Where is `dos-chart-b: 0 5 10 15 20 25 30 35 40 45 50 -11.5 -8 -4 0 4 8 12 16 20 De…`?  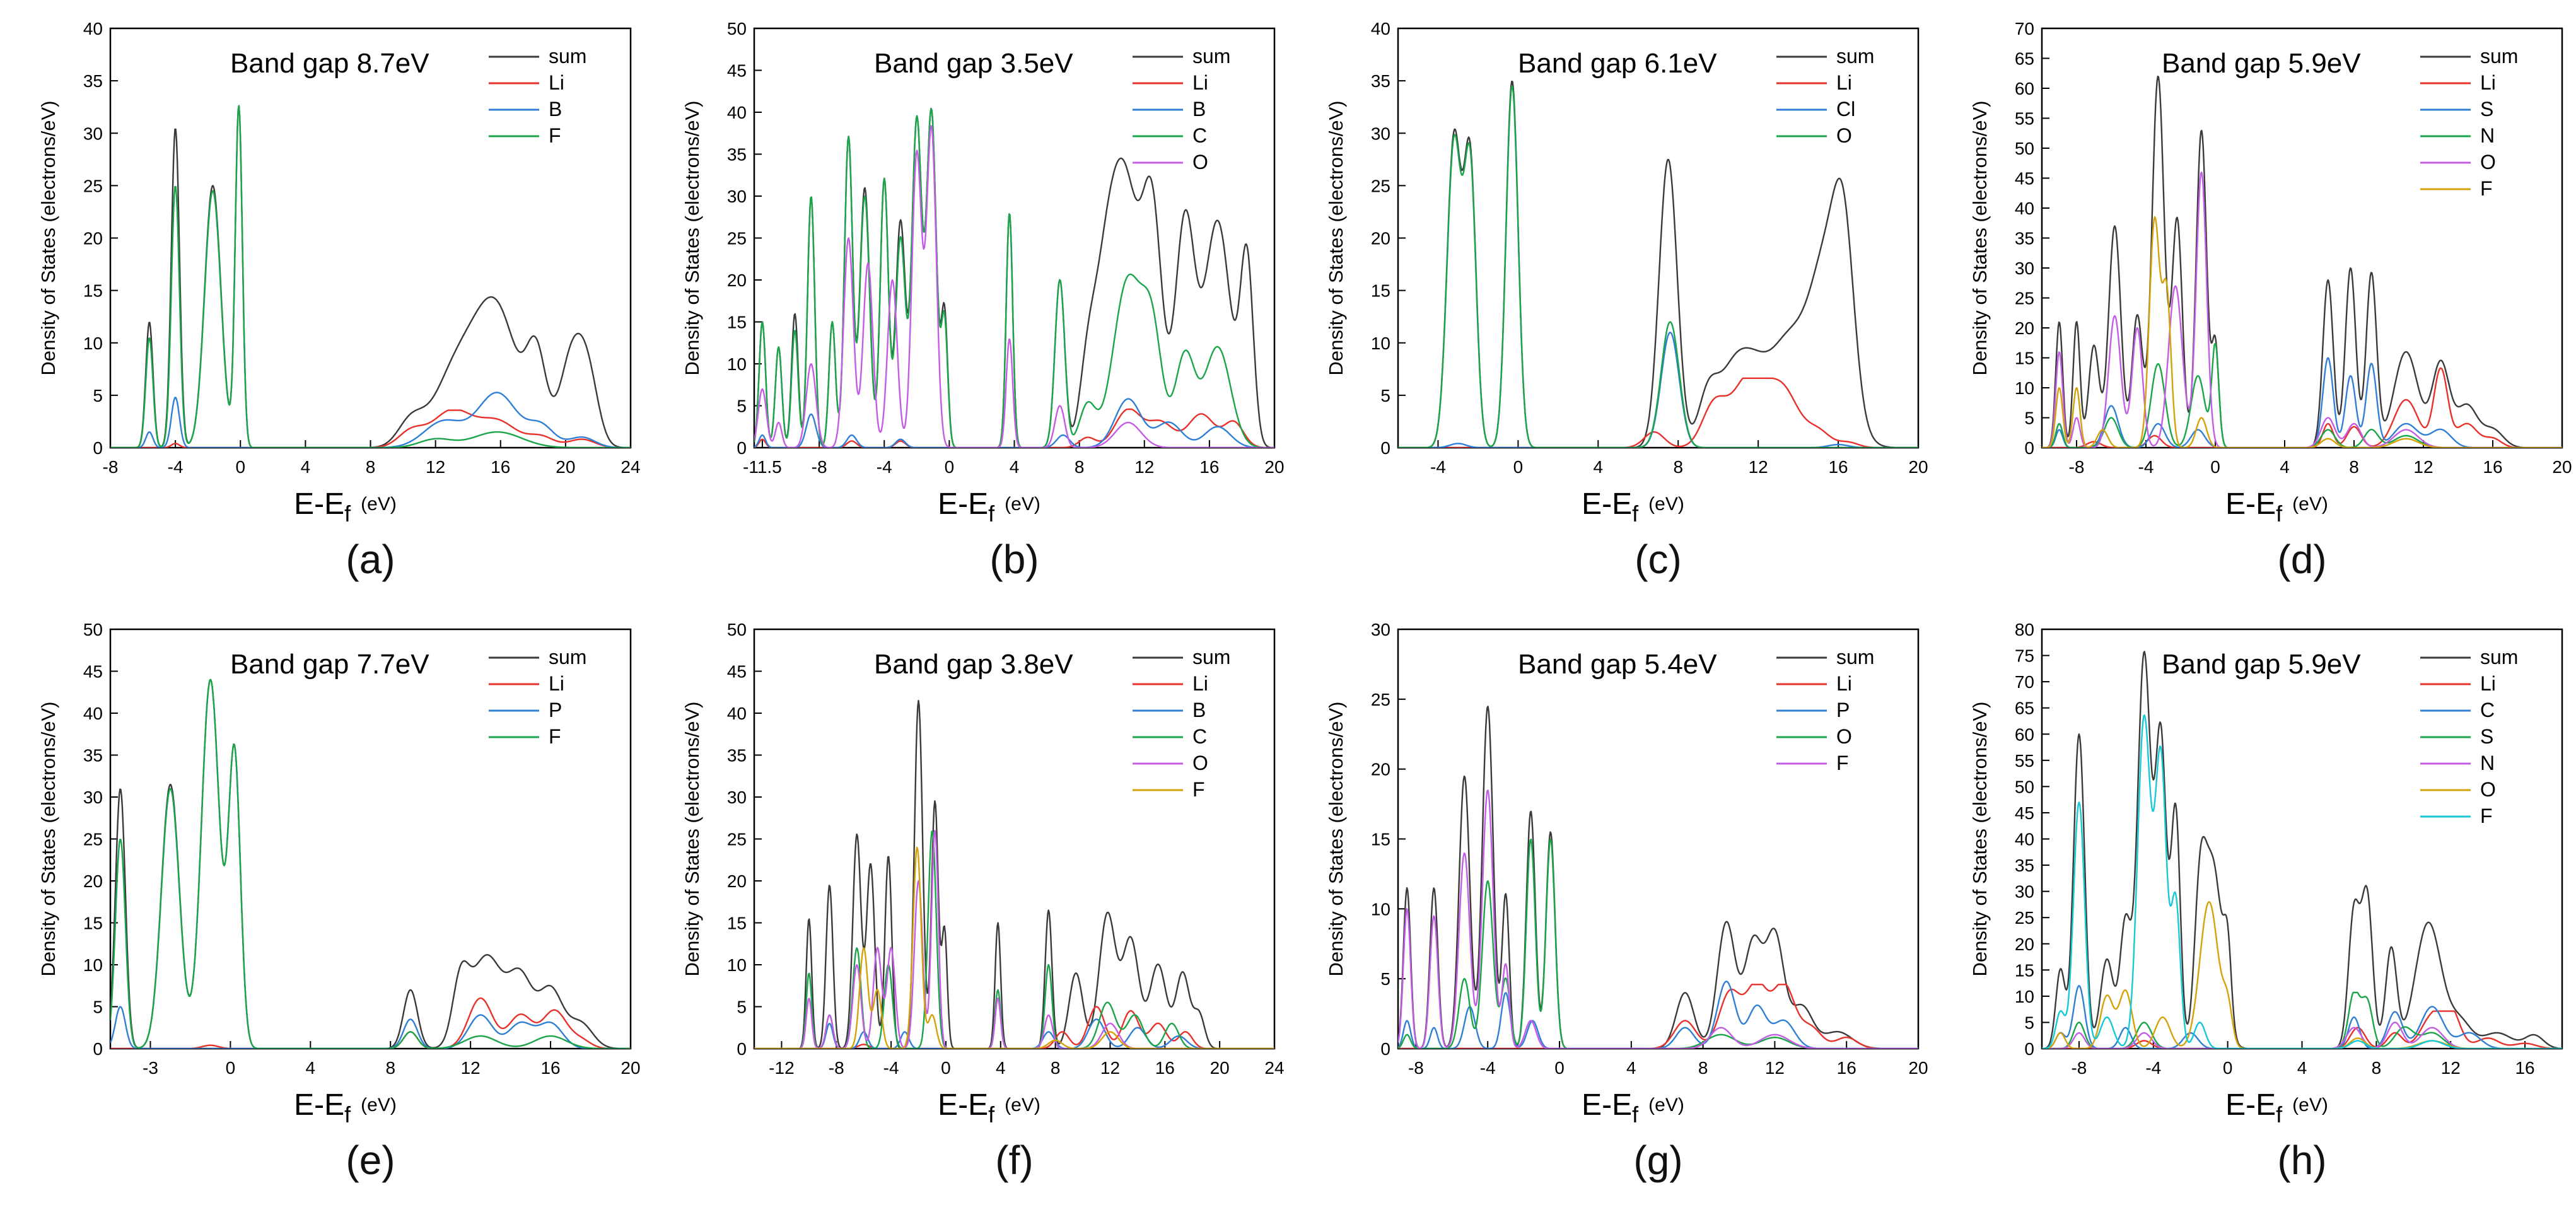 dos-chart-b: 0 5 10 15 20 25 30 35 40 45 50 -11.5 -8 -4 0 4 8 12 16 20 De… is located at coordinates (983, 273).